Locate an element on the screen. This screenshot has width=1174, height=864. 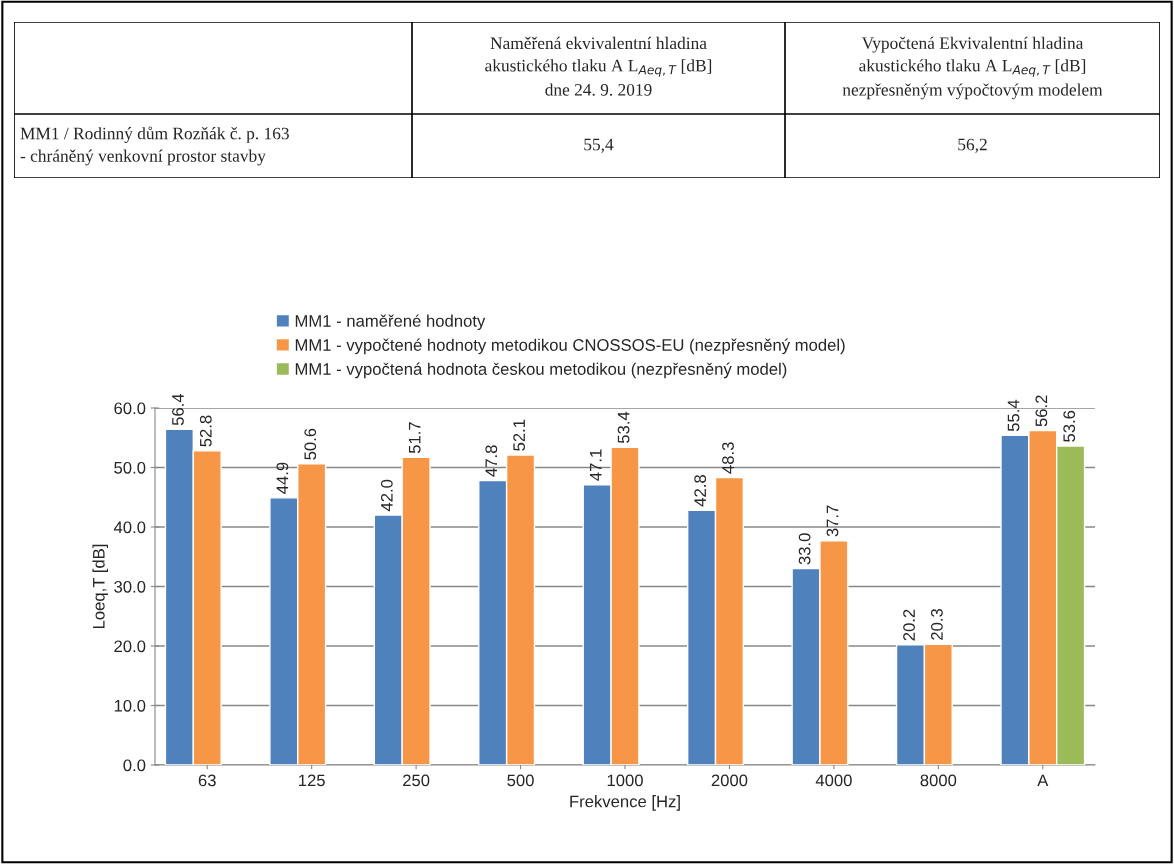
text: 55,4 is located at coordinates (599, 145).